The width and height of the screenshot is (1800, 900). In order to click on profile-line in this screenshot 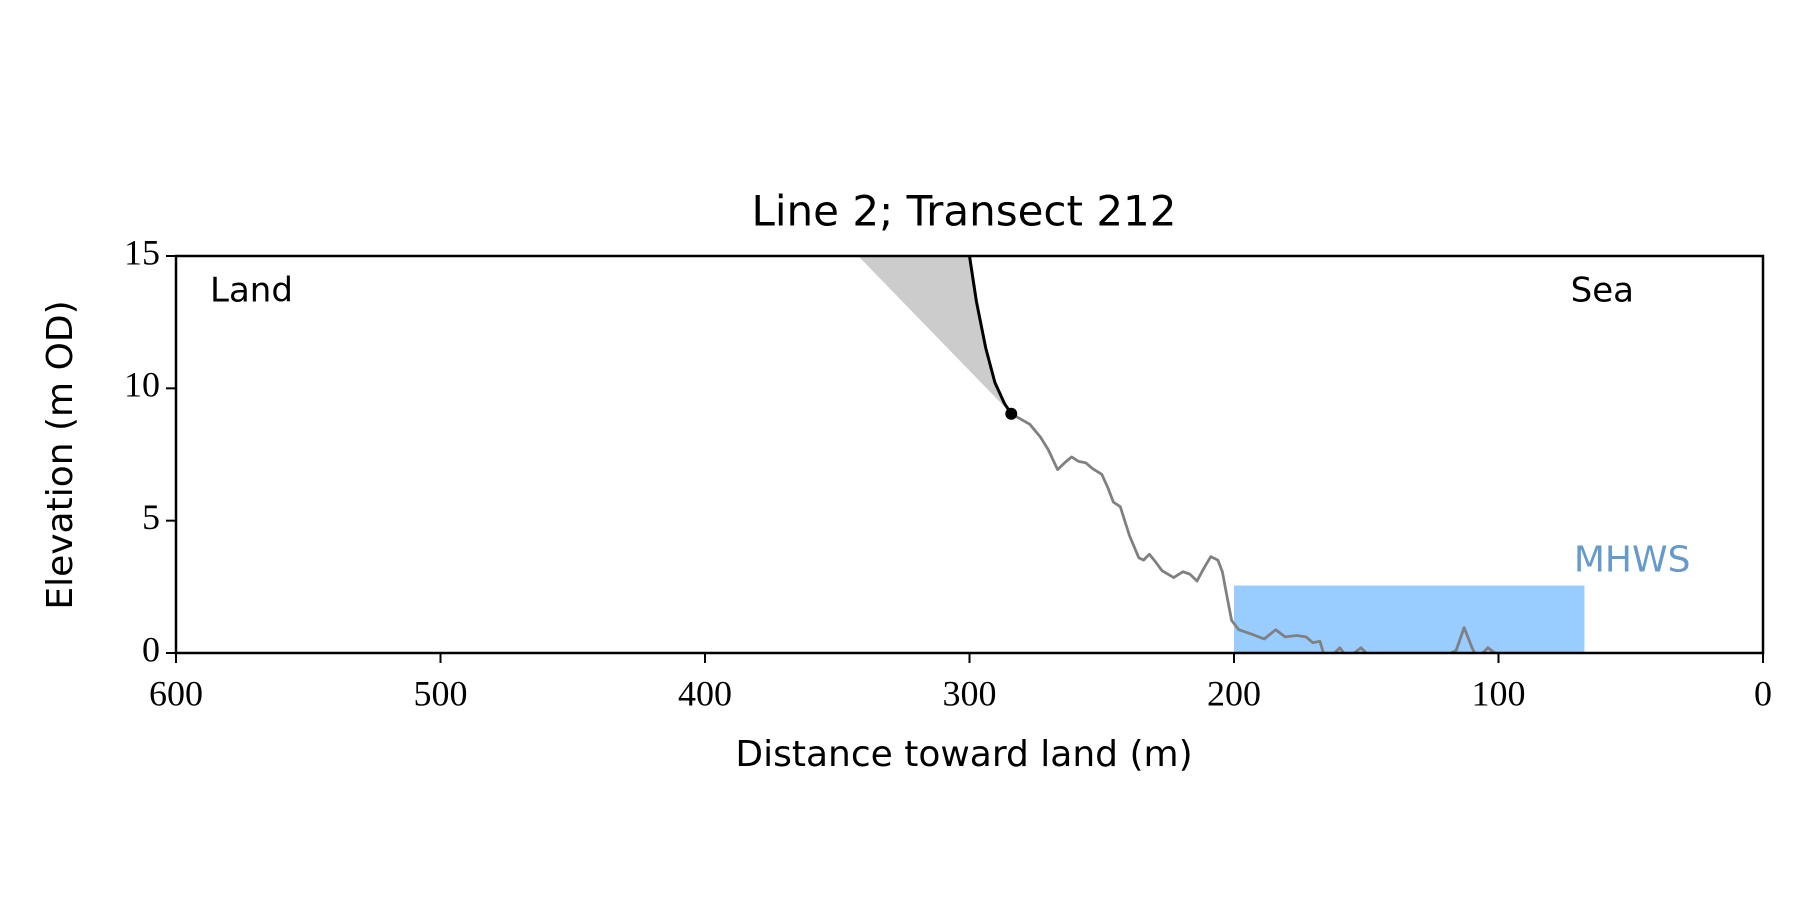, I will do `click(1254, 532)`.